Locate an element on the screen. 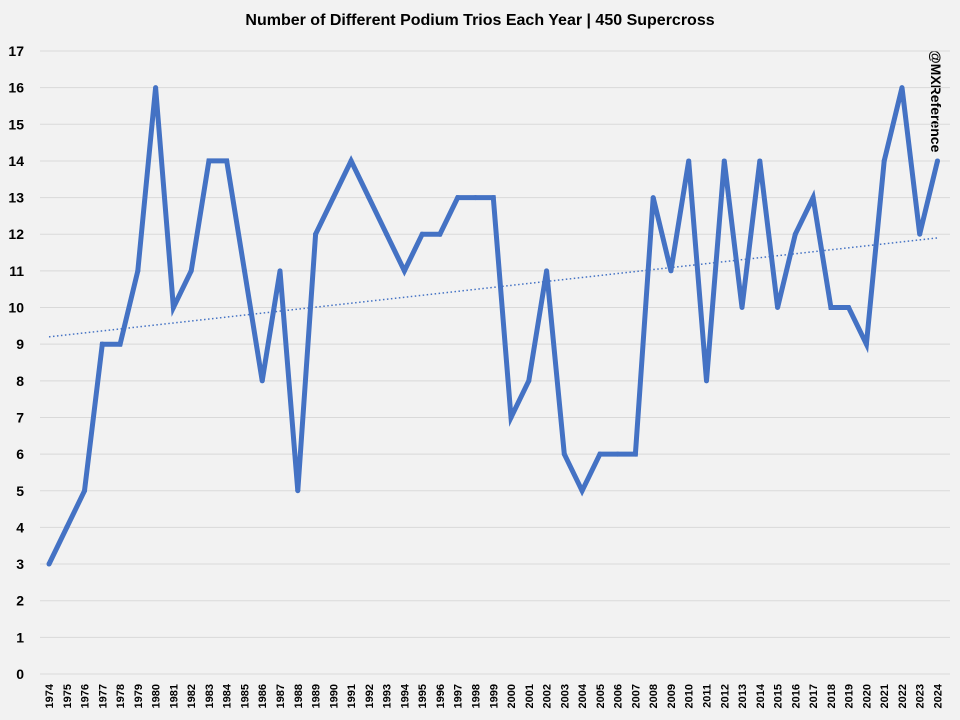  x-tick-label: 2016 is located at coordinates (796, 696).